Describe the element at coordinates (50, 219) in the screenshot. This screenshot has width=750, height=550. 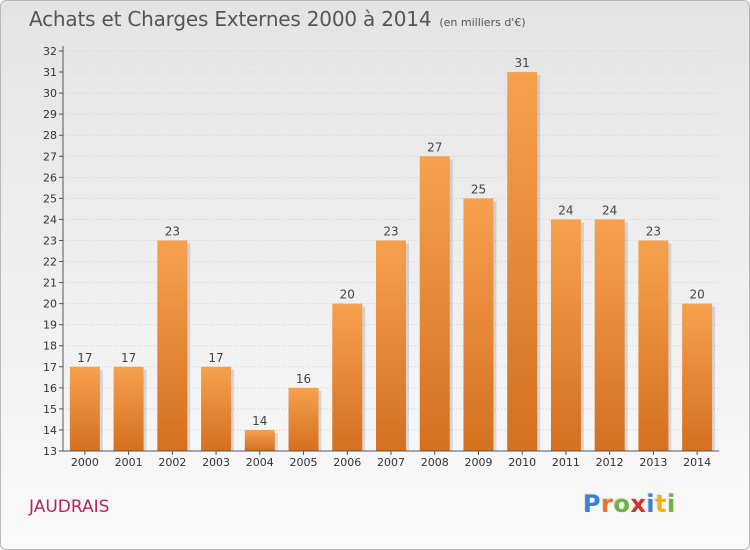
I see `y-tick-label: 24` at that location.